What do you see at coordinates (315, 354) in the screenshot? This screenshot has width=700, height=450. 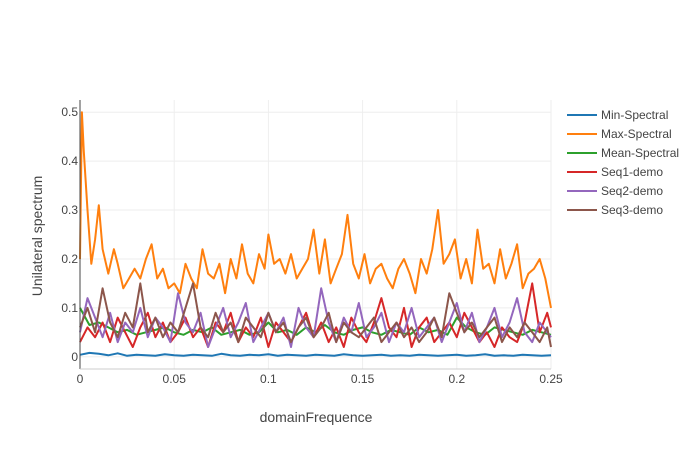 I see `series-line-min-spectral` at bounding box center [315, 354].